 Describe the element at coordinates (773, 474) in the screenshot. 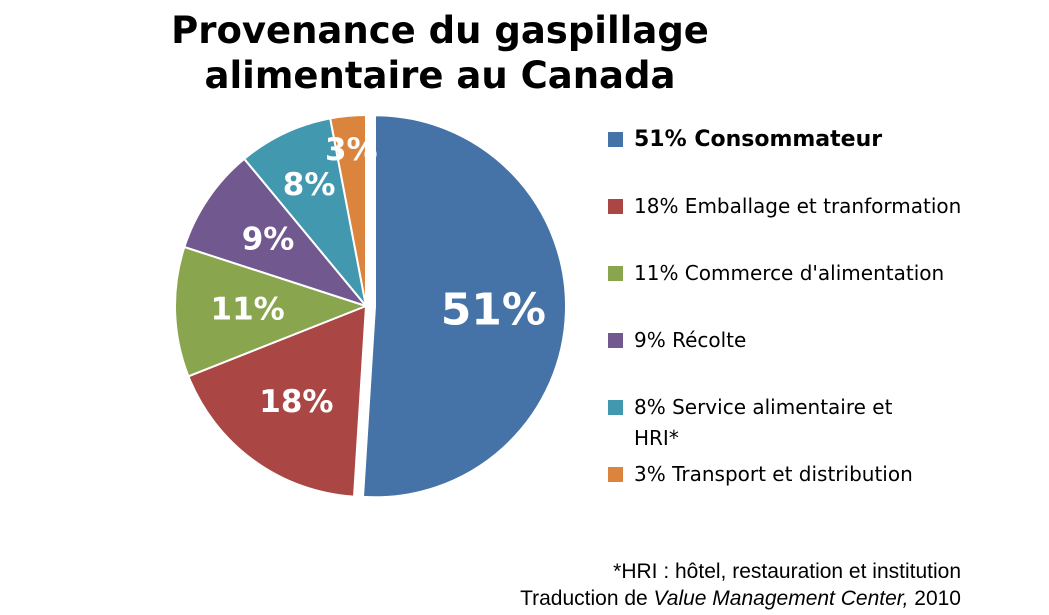

I see `legend-label-transport: 3% Transport et distribution` at that location.